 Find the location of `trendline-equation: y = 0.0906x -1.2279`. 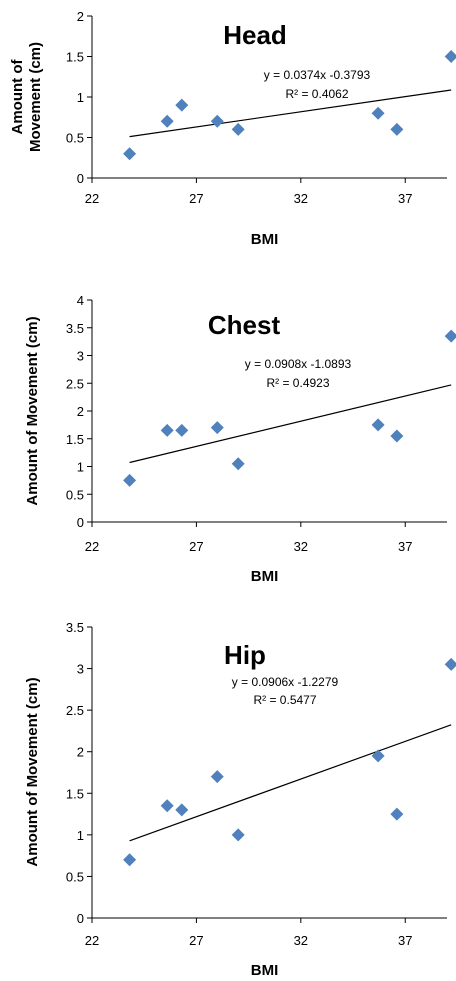

trendline-equation: y = 0.0906x -1.2279 is located at coordinates (285, 682).